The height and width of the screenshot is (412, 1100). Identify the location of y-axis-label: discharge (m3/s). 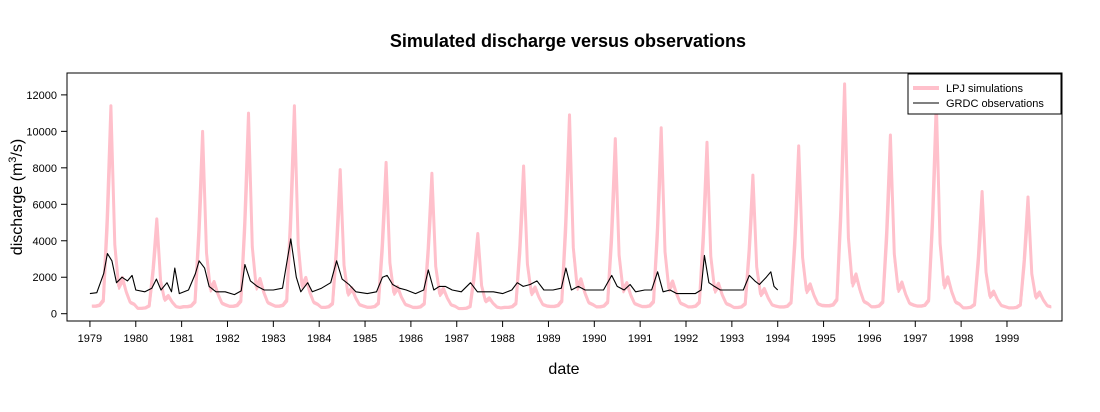
(16, 197).